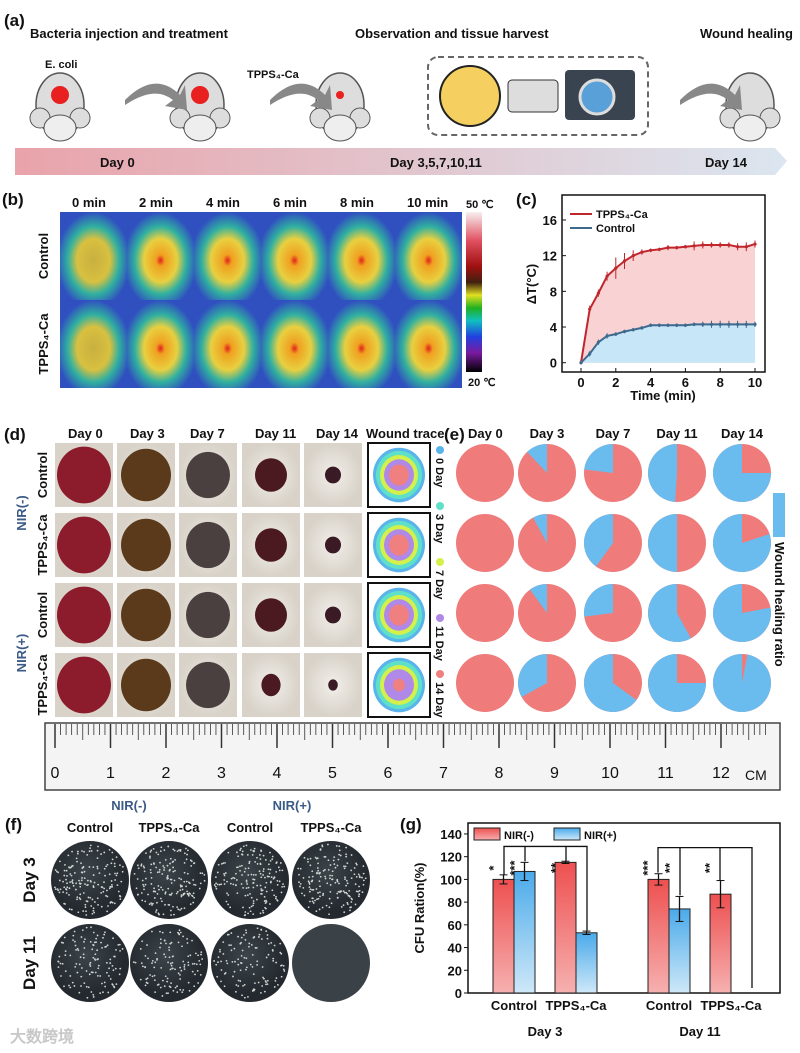  Describe the element at coordinates (741, 683) in the screenshot. I see `pie-healed-slice` at that location.